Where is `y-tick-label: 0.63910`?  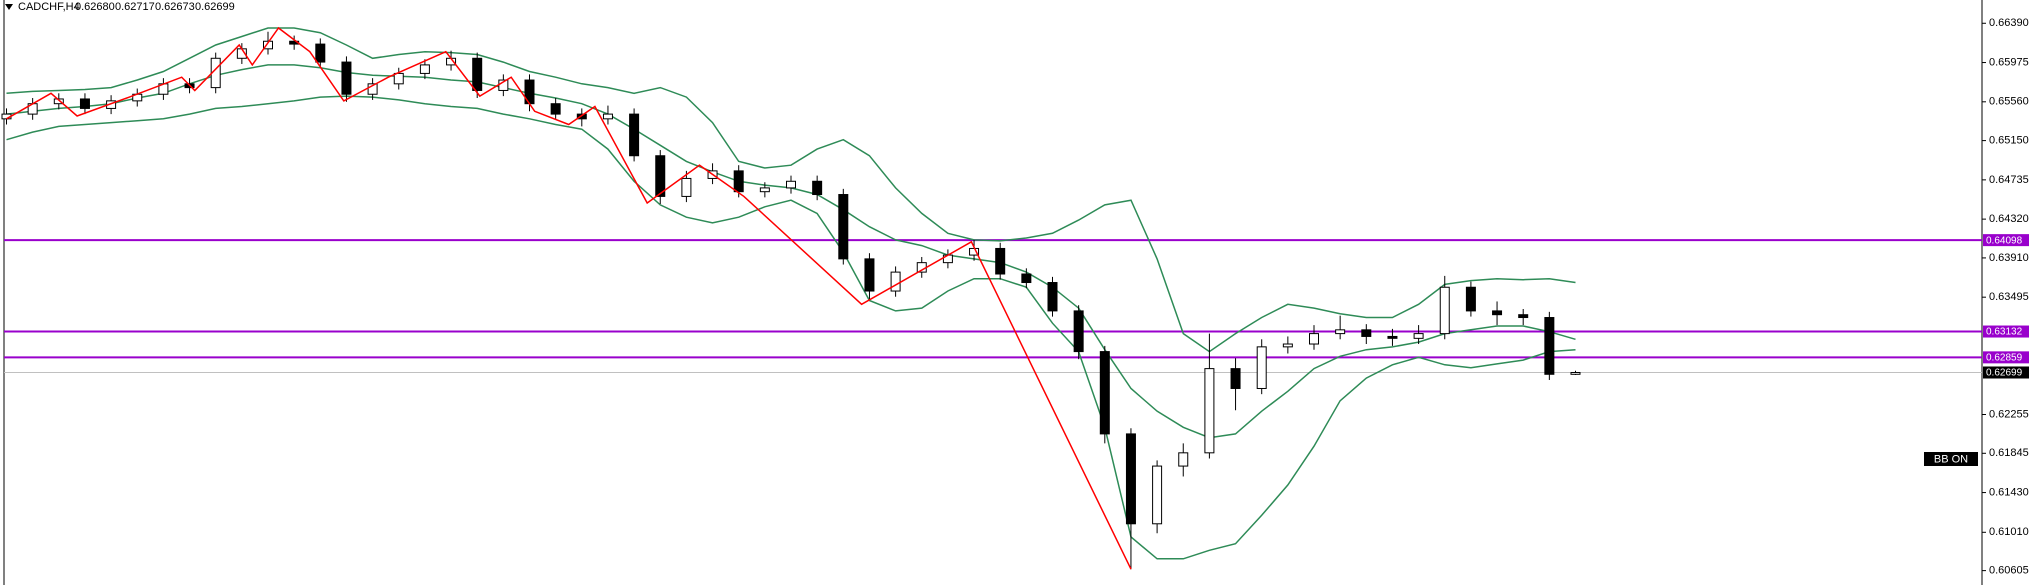
y-tick-label: 0.63910 is located at coordinates (2009, 258).